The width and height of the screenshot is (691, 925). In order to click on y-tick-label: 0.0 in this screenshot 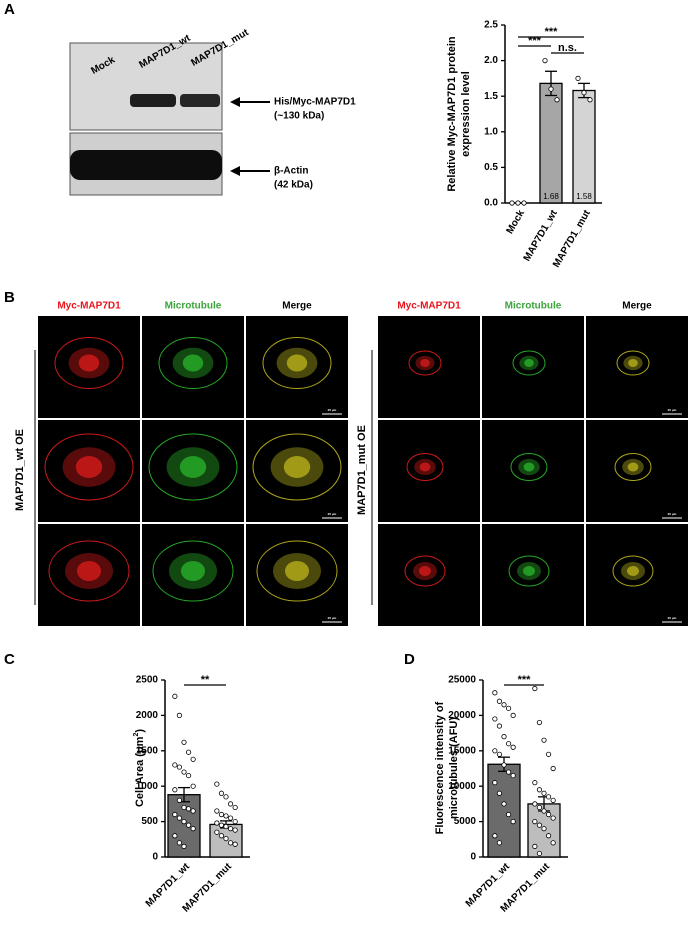, I will do `click(491, 203)`.